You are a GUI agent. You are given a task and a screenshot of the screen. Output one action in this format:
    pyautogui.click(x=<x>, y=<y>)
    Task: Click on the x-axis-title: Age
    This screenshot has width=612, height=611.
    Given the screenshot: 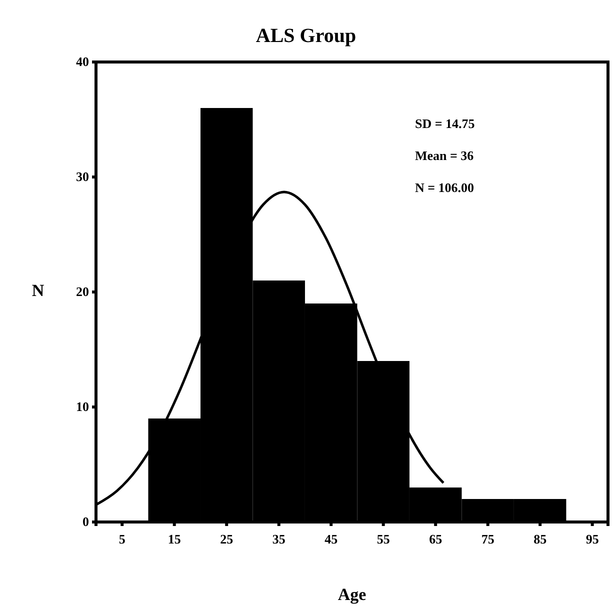 What is the action you would take?
    pyautogui.click(x=352, y=594)
    